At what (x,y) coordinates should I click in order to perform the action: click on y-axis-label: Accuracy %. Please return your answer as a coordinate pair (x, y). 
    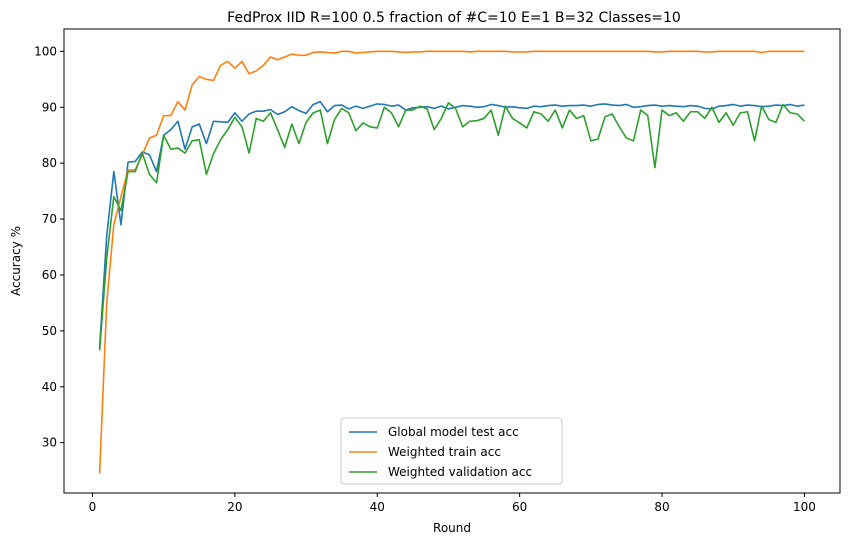
    Looking at the image, I should click on (16, 261).